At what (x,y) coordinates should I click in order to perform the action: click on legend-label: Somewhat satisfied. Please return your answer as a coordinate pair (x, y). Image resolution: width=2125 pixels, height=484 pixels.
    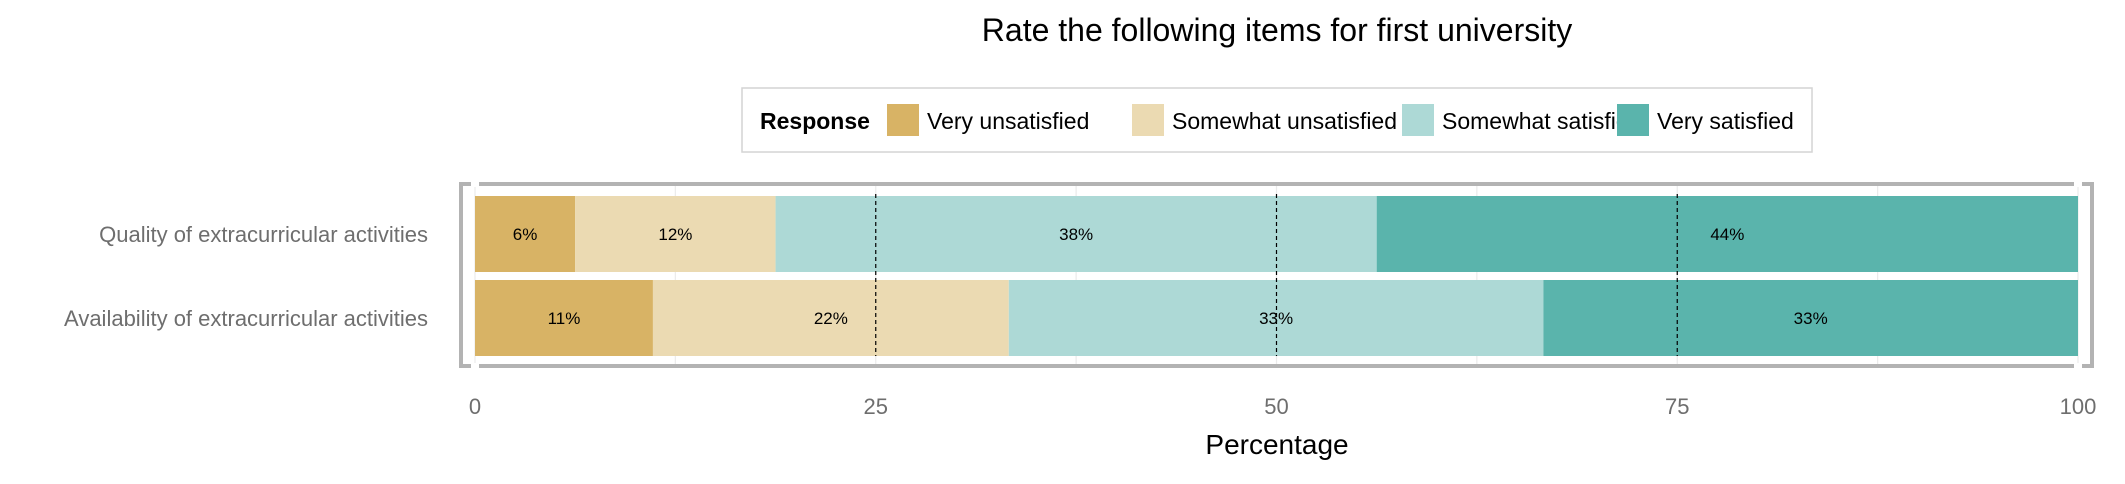
    Looking at the image, I should click on (1541, 121).